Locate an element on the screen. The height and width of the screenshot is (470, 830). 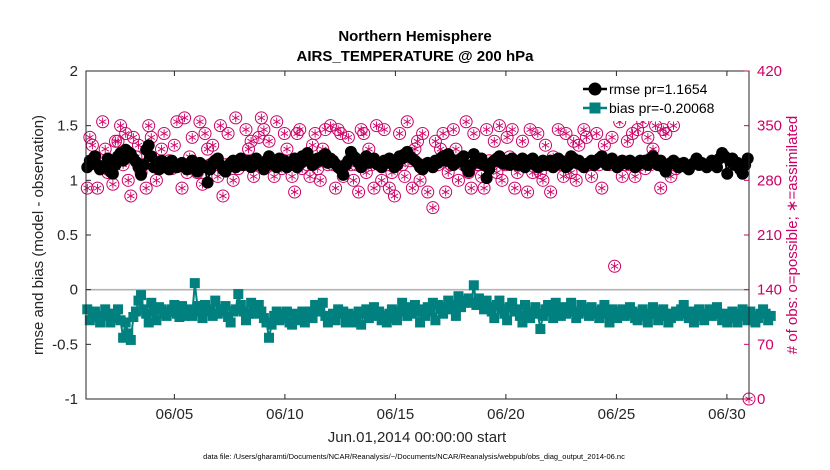
x-tick-label: 06/30 is located at coordinates (727, 414).